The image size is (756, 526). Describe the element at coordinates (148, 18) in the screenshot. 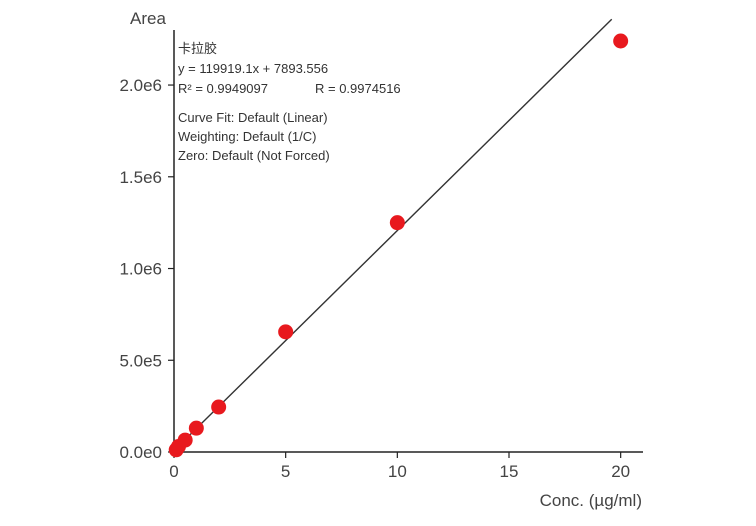

I see `y-axis-label: Area` at that location.